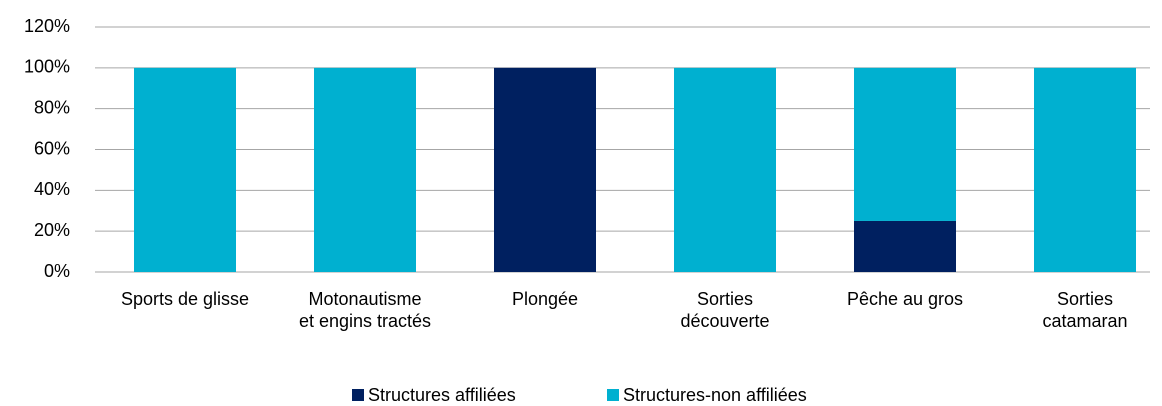 The height and width of the screenshot is (406, 1162). What do you see at coordinates (52, 230) in the screenshot?
I see `y-tick-label: 20%` at bounding box center [52, 230].